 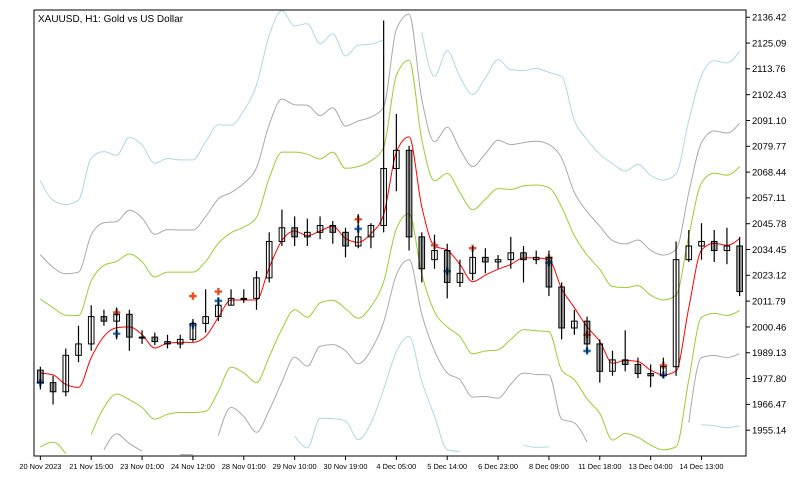 What do you see at coordinates (769, 405) in the screenshot?
I see `y-tick-label: 1966.47` at bounding box center [769, 405].